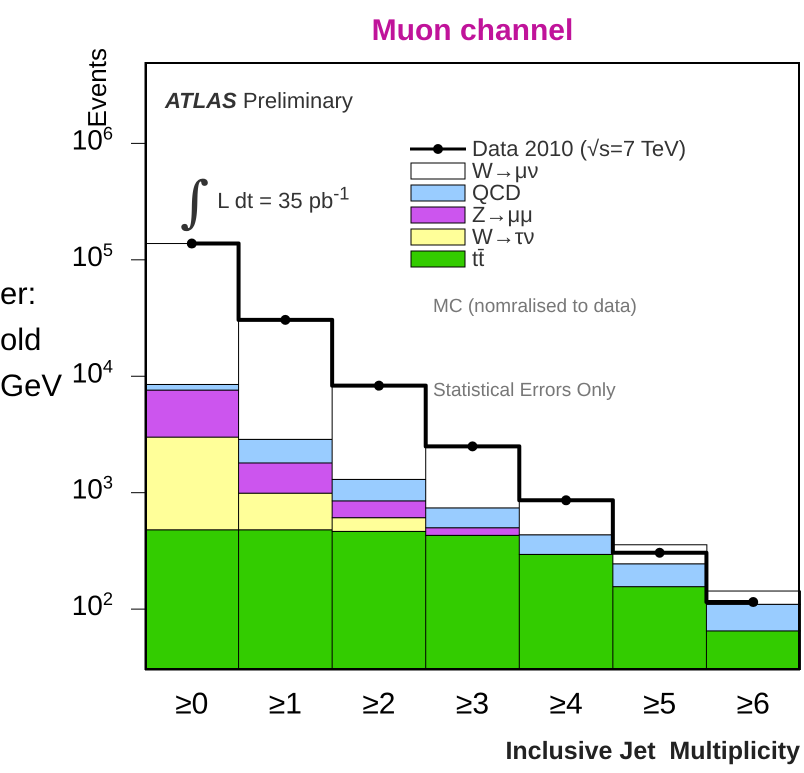 Image resolution: width=804 pixels, height=773 pixels. I want to click on text: er:, so click(18, 293).